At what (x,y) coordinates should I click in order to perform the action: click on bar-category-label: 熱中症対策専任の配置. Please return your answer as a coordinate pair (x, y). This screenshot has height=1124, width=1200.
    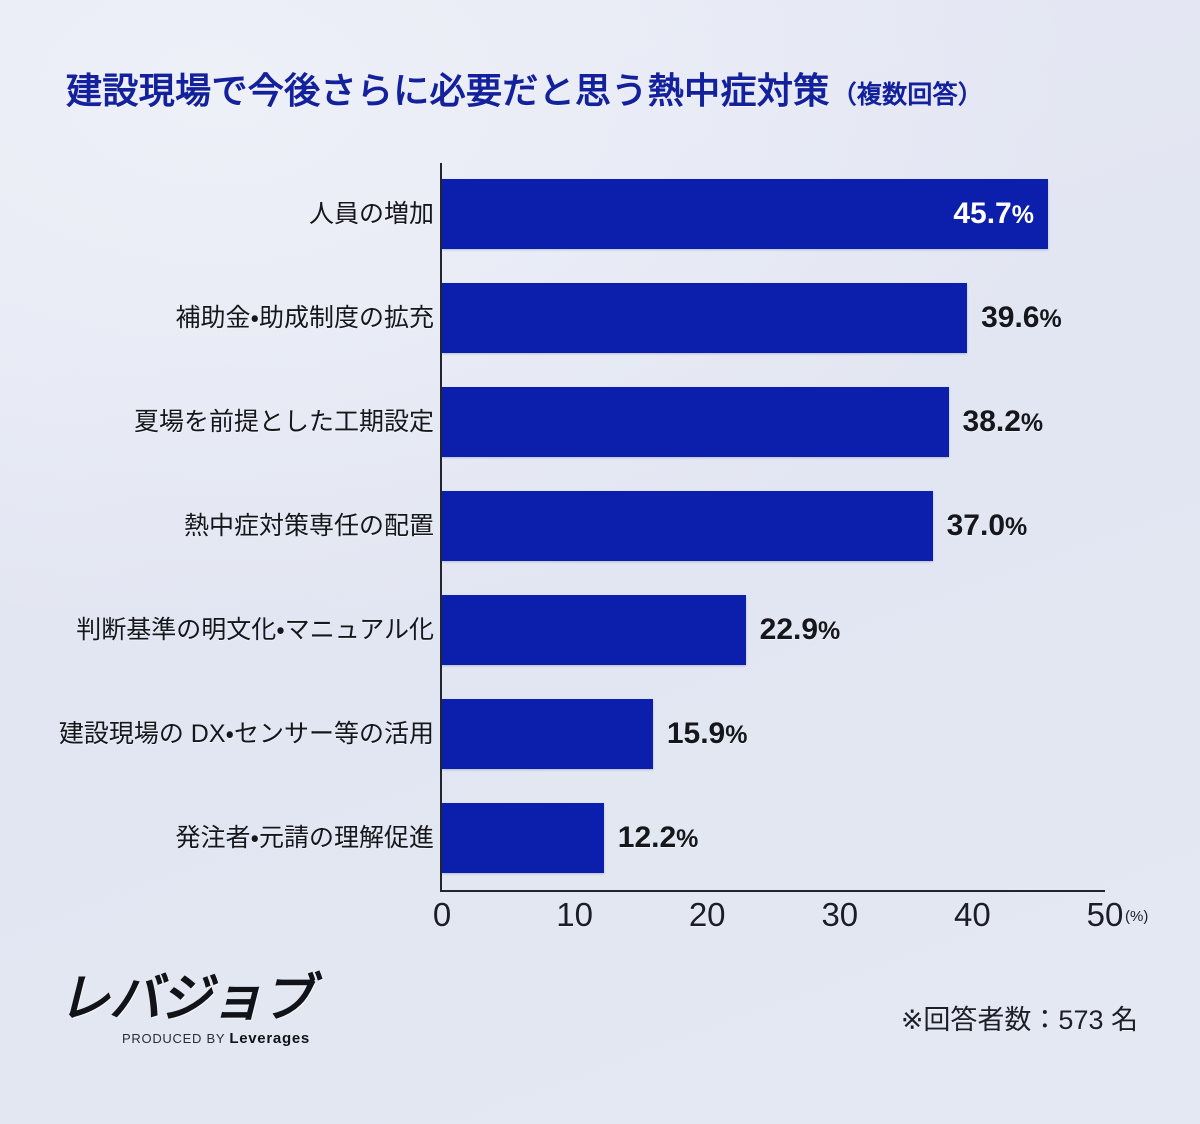
    Looking at the image, I should click on (308, 526).